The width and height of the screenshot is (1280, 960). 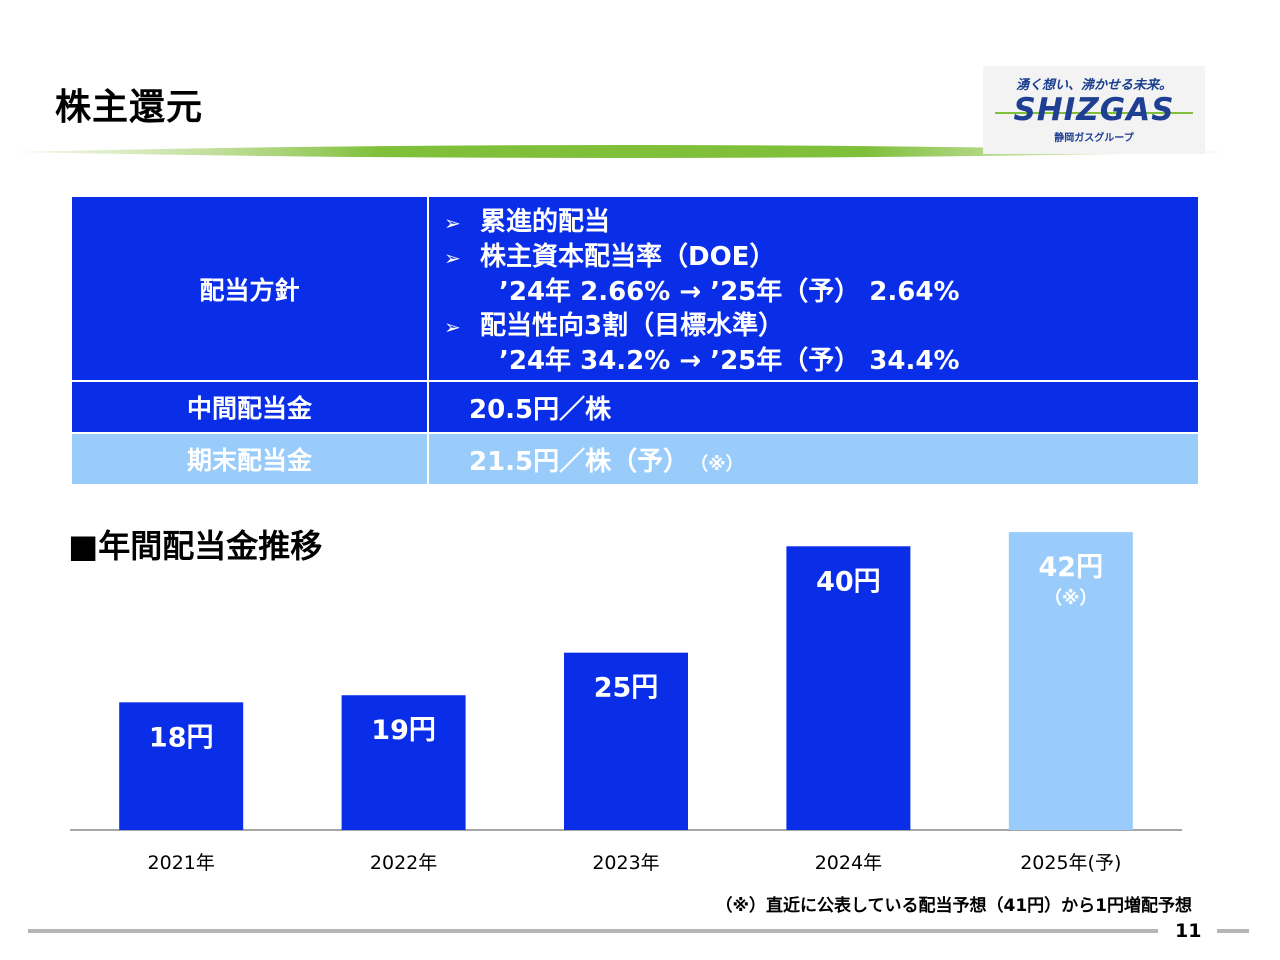 What do you see at coordinates (540, 409) in the screenshot?
I see `interim-dividend-text: 20.5円／株` at bounding box center [540, 409].